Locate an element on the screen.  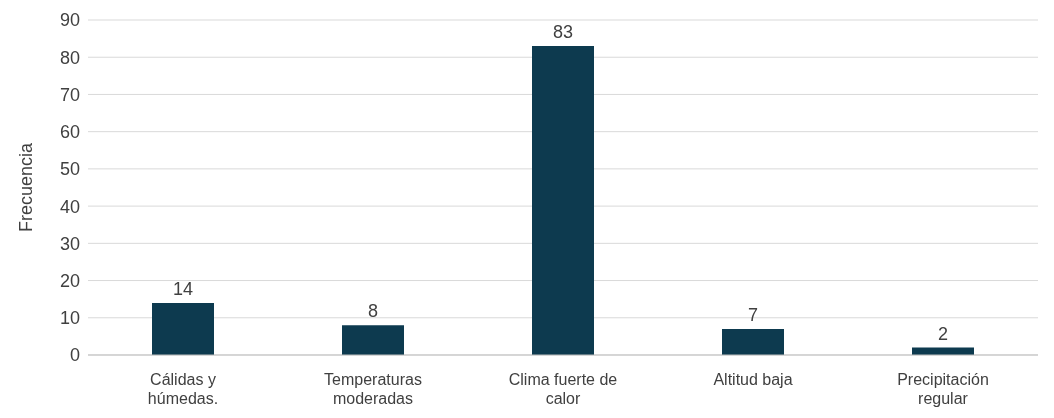
y-tick-label: 0 is located at coordinates (74, 355).